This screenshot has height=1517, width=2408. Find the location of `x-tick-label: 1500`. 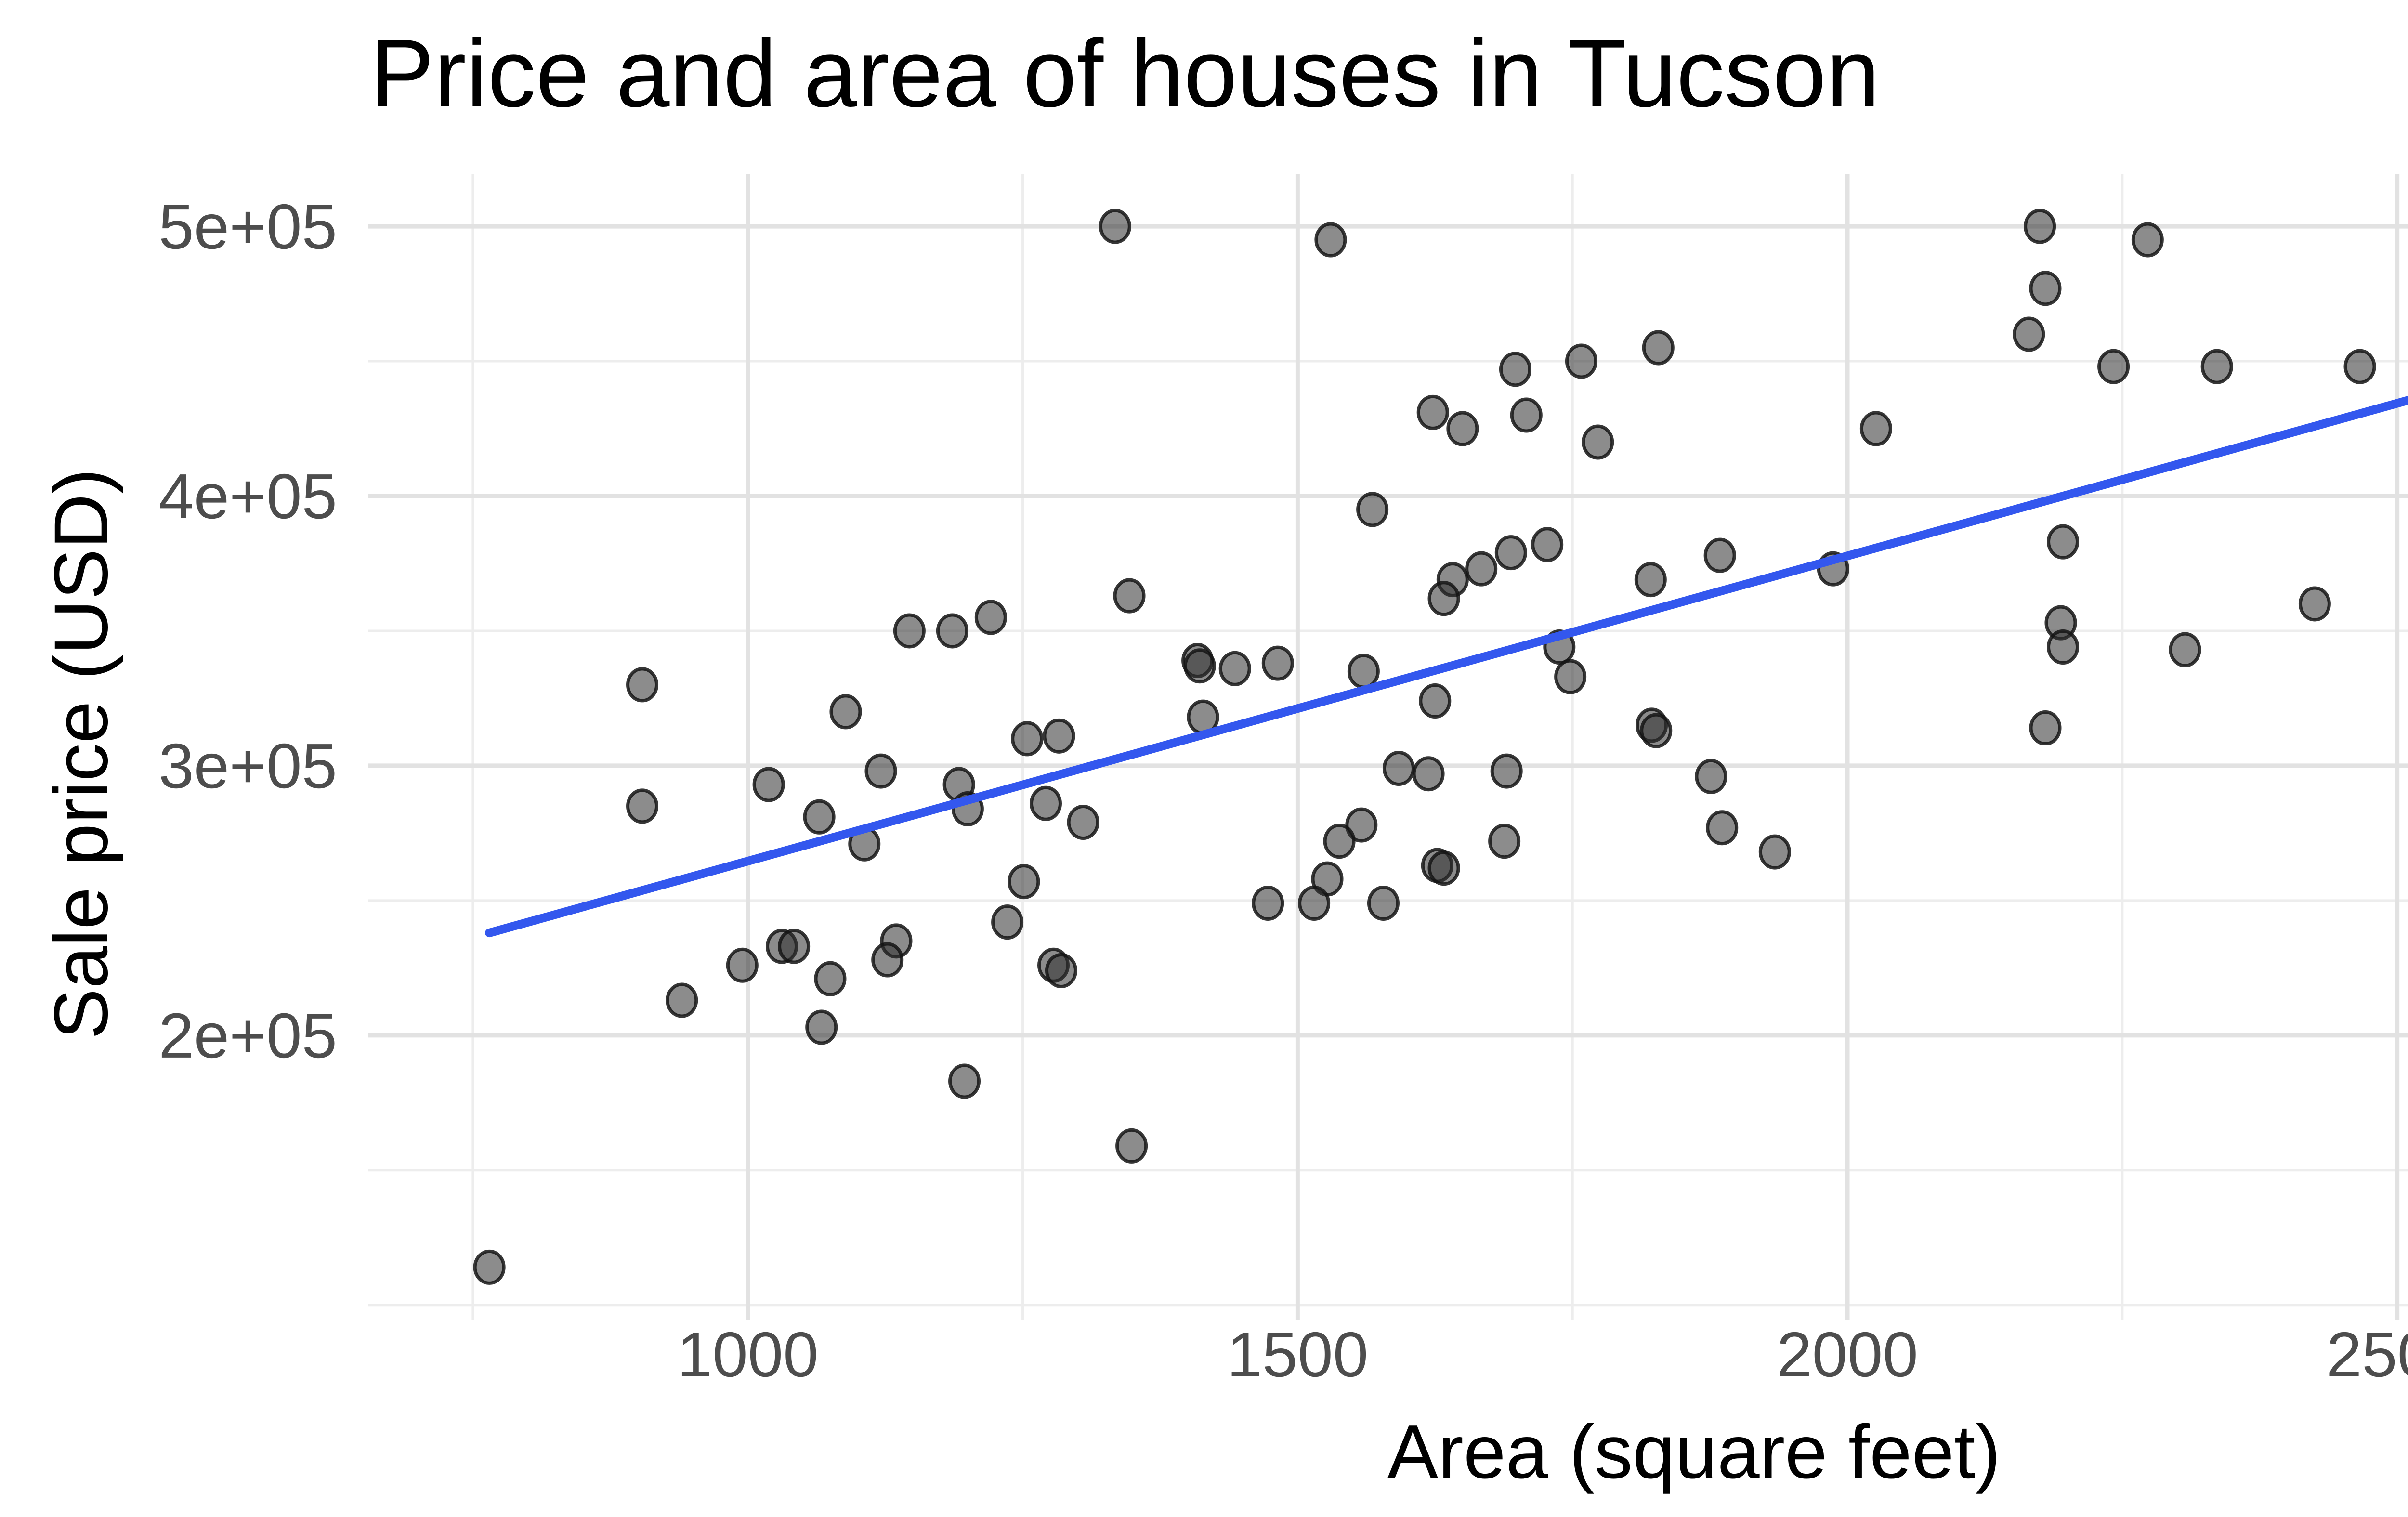

x-tick-label: 1500 is located at coordinates (1298, 1354).